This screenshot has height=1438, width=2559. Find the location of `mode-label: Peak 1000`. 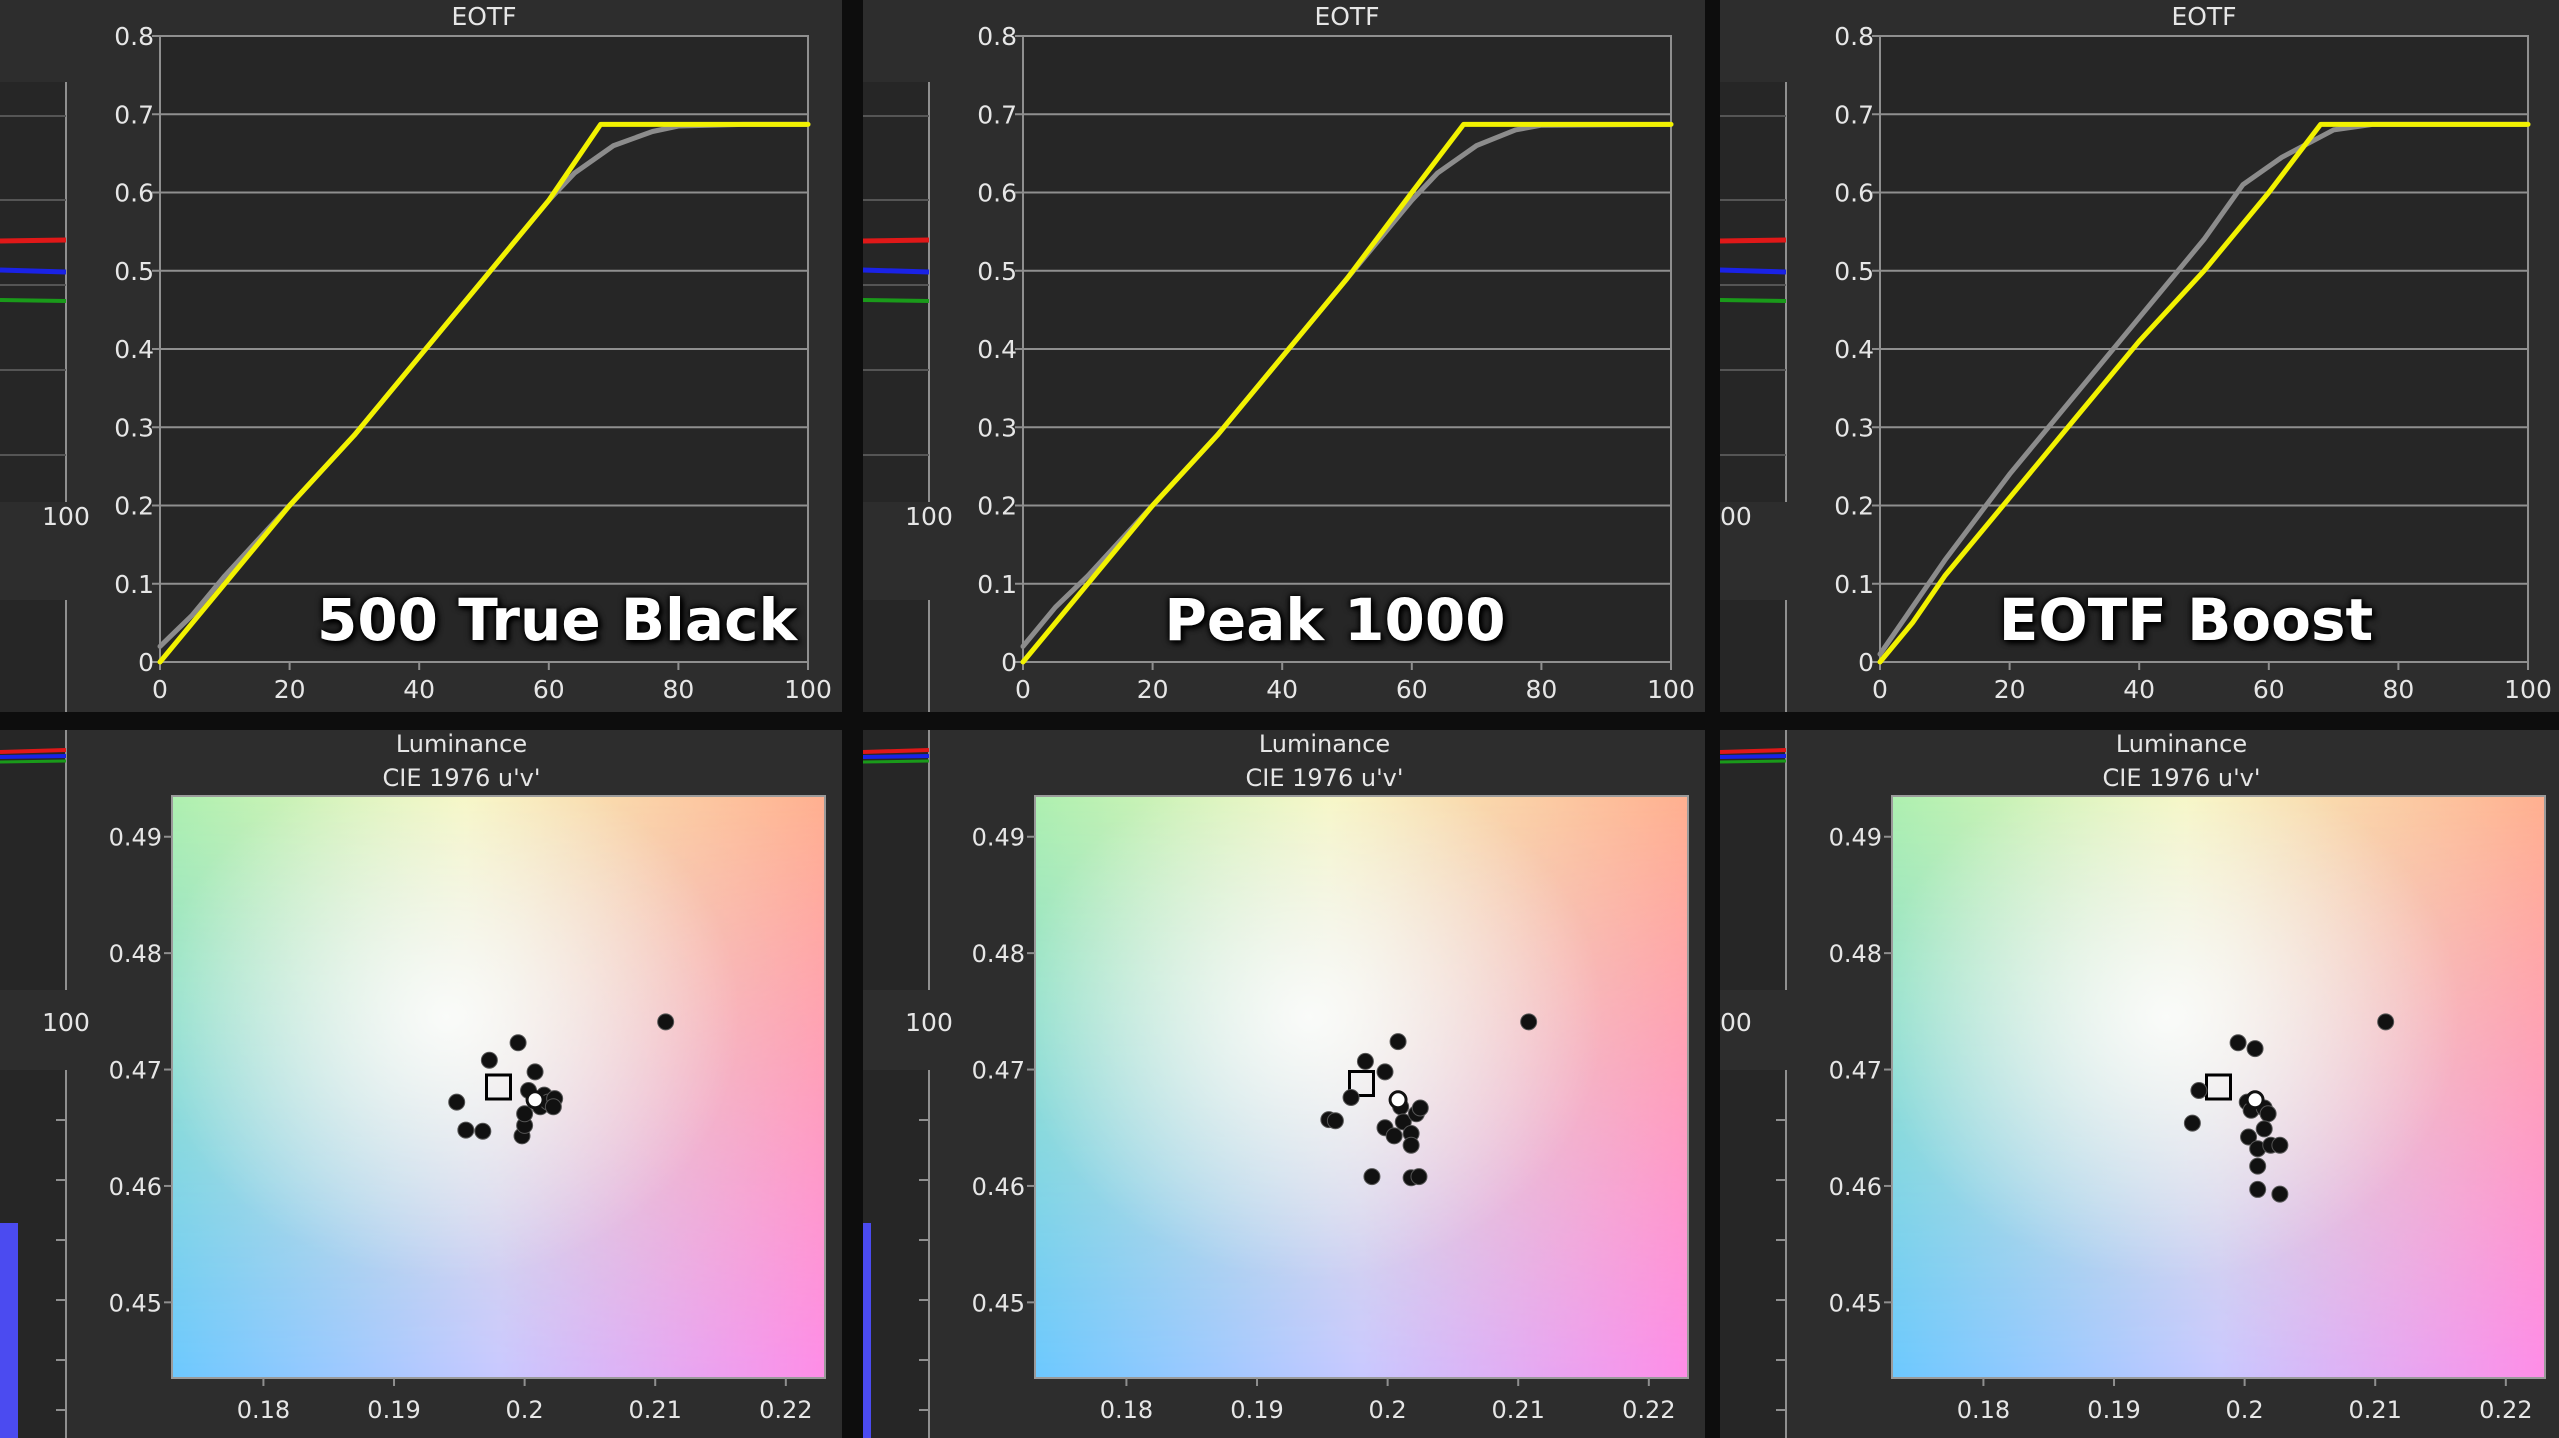

mode-label: Peak 1000 is located at coordinates (1335, 620).